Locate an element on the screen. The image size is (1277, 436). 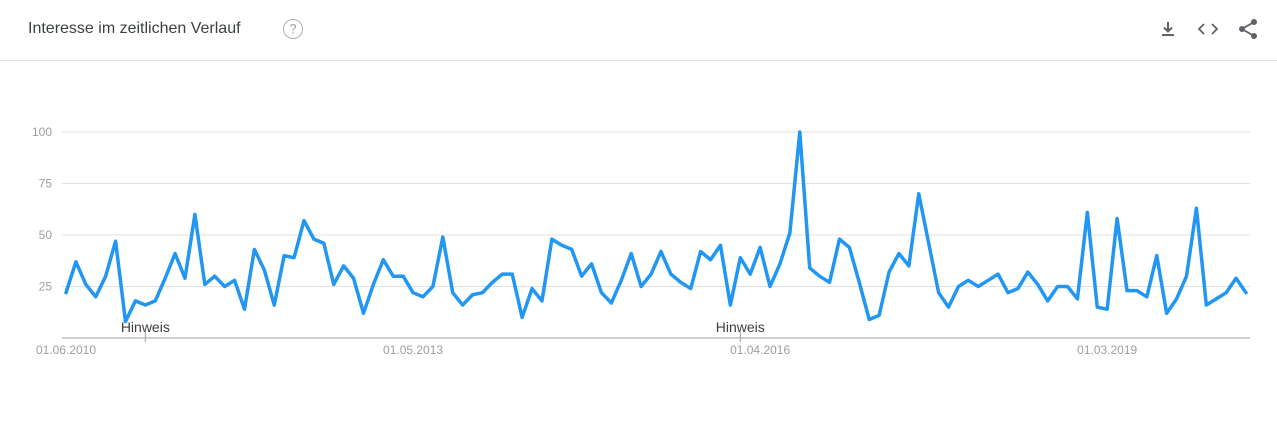
y-tick-label: 25 is located at coordinates (46, 287).